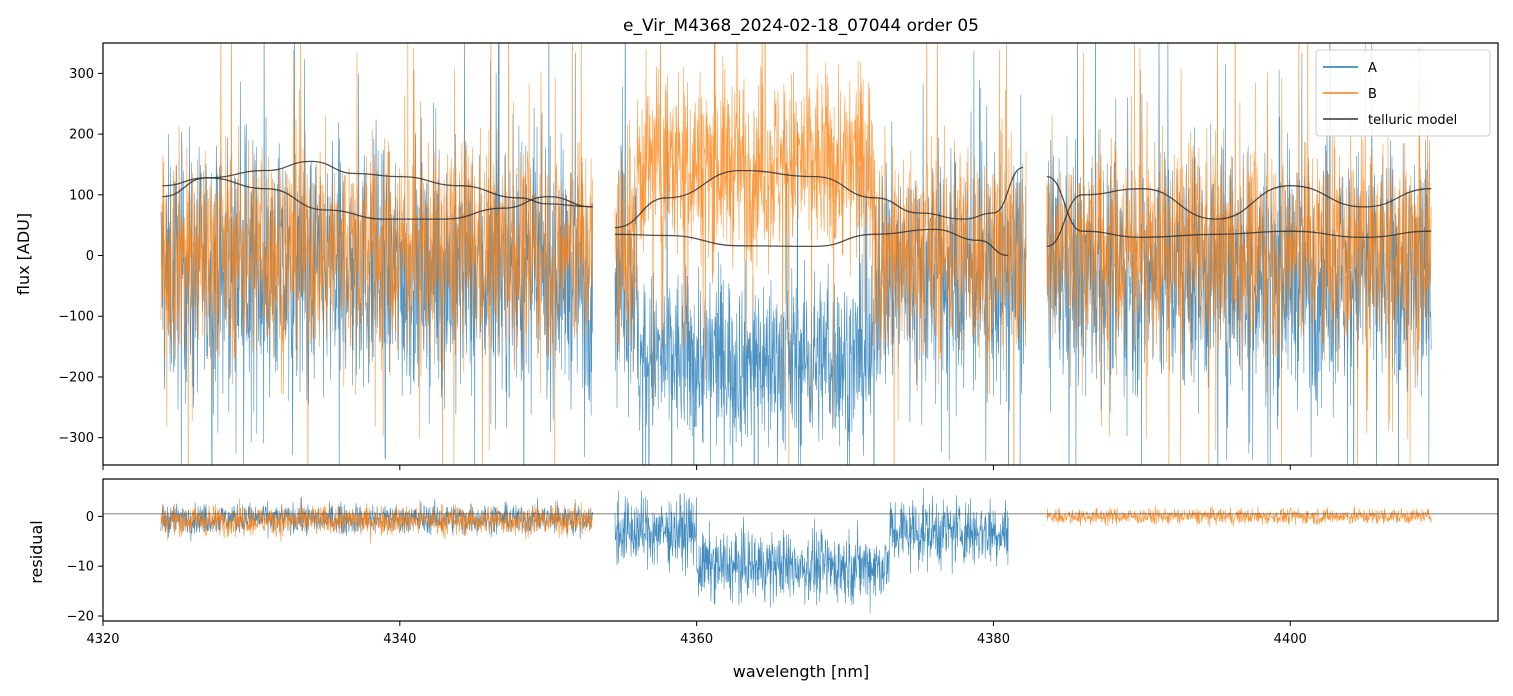 Image resolution: width=1513 pixels, height=696 pixels. Describe the element at coordinates (399, 639) in the screenshot. I see `x-tick-label: 4340` at that location.